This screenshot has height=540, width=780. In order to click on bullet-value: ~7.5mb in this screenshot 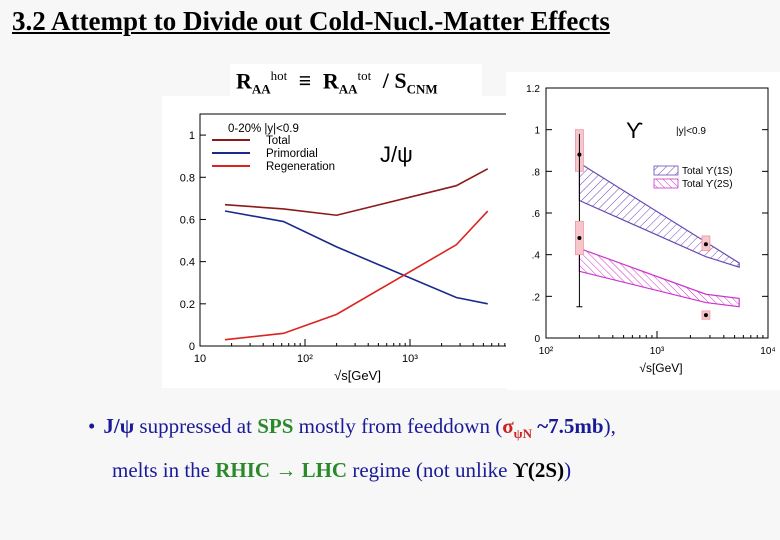, I will do `click(567, 426)`.